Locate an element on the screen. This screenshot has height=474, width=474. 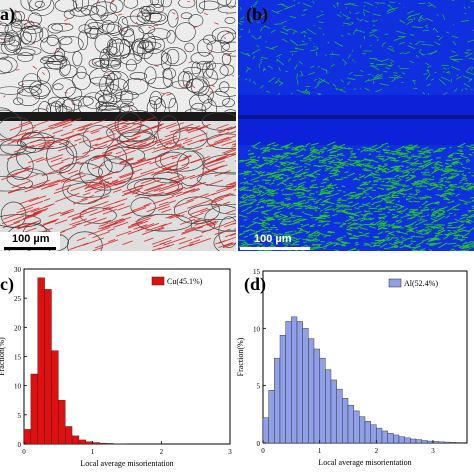
x-tick-label: 2 is located at coordinates (377, 451).